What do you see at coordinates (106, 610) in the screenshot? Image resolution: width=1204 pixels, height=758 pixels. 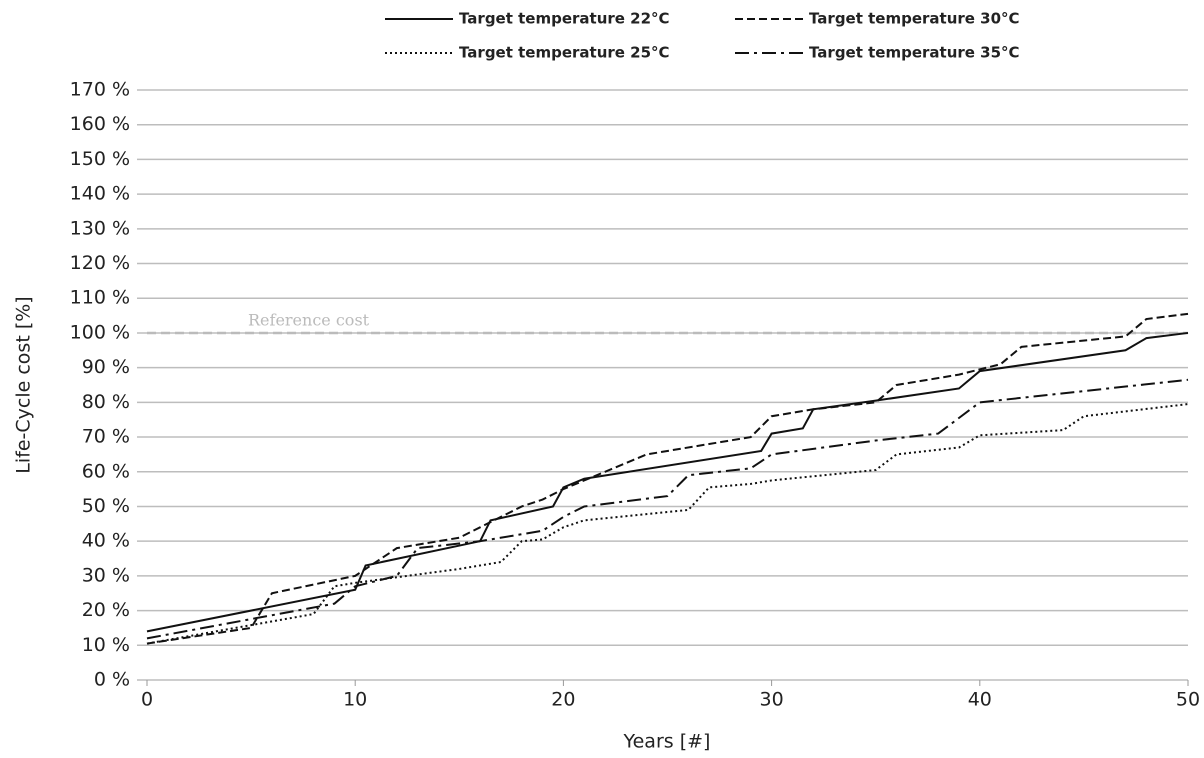 I see `y-tick-label: 20 %` at bounding box center [106, 610].